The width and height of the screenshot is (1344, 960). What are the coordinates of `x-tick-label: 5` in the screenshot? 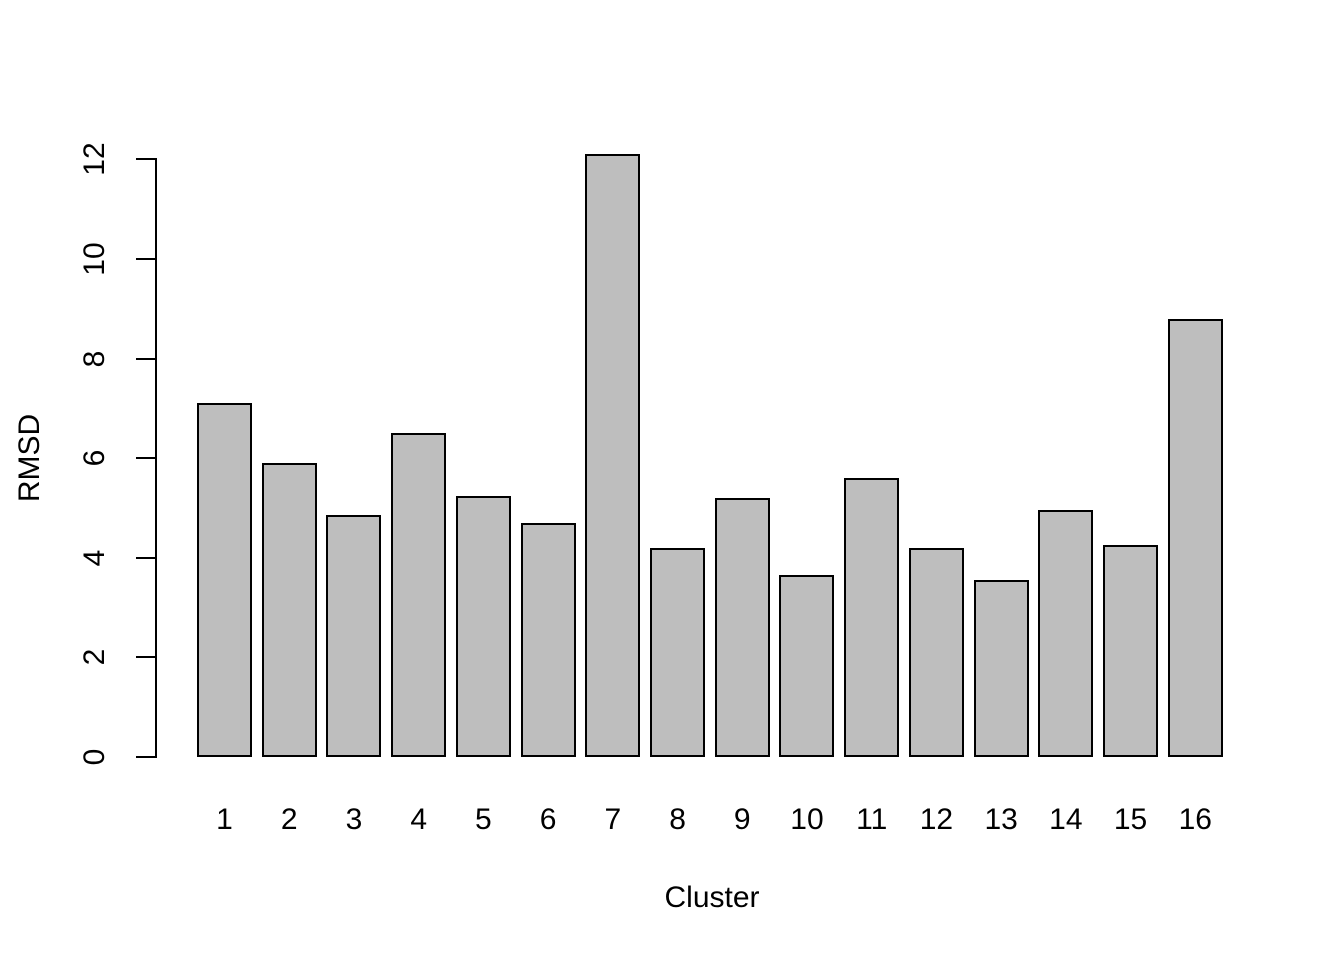 It's located at (483, 819).